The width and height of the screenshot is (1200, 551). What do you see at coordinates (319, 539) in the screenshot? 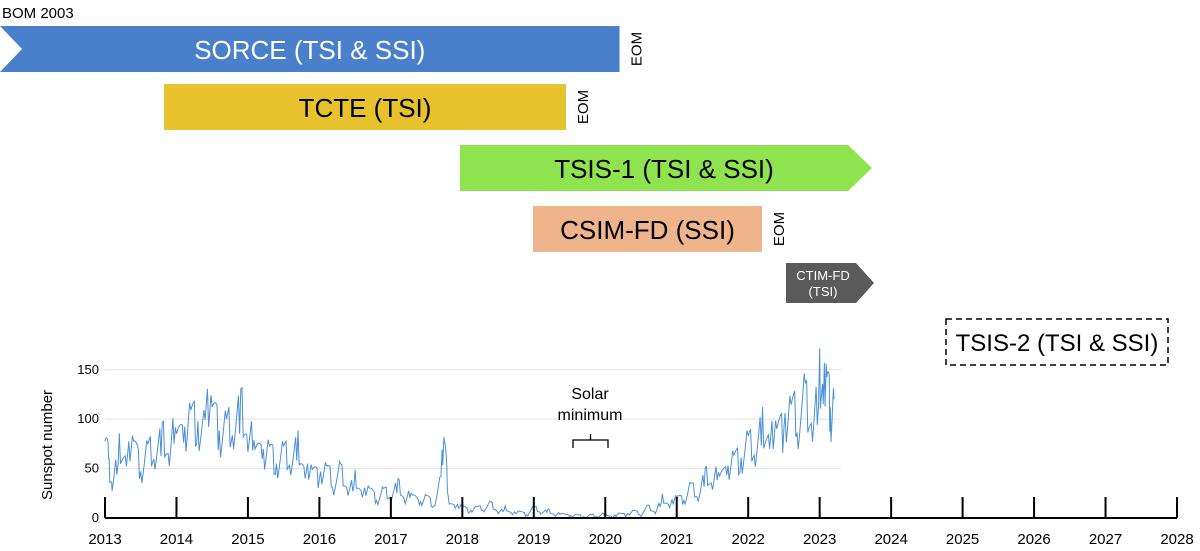
I see `x-tick-label: 2016` at bounding box center [319, 539].